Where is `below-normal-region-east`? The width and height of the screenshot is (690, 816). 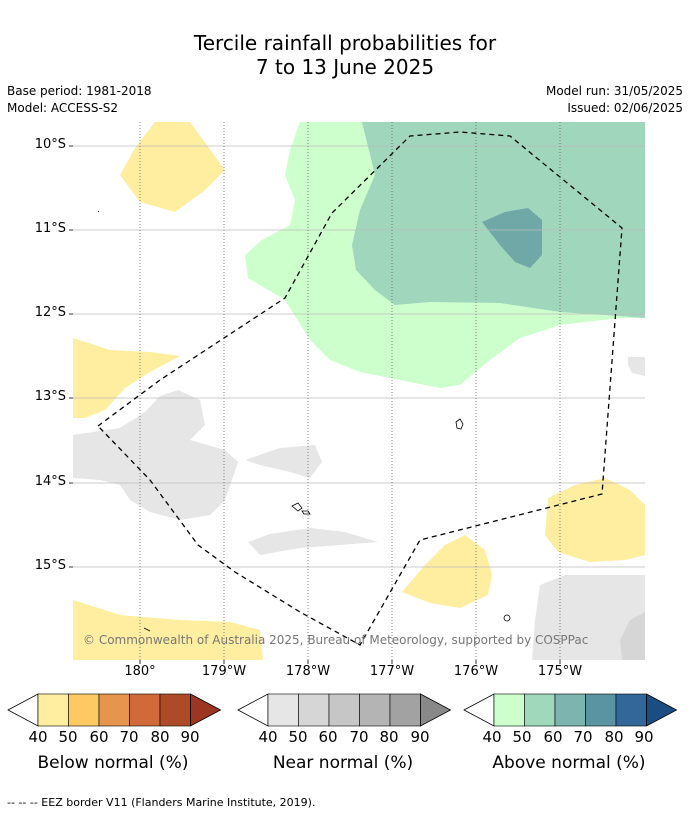
below-normal-region-east is located at coordinates (595, 520).